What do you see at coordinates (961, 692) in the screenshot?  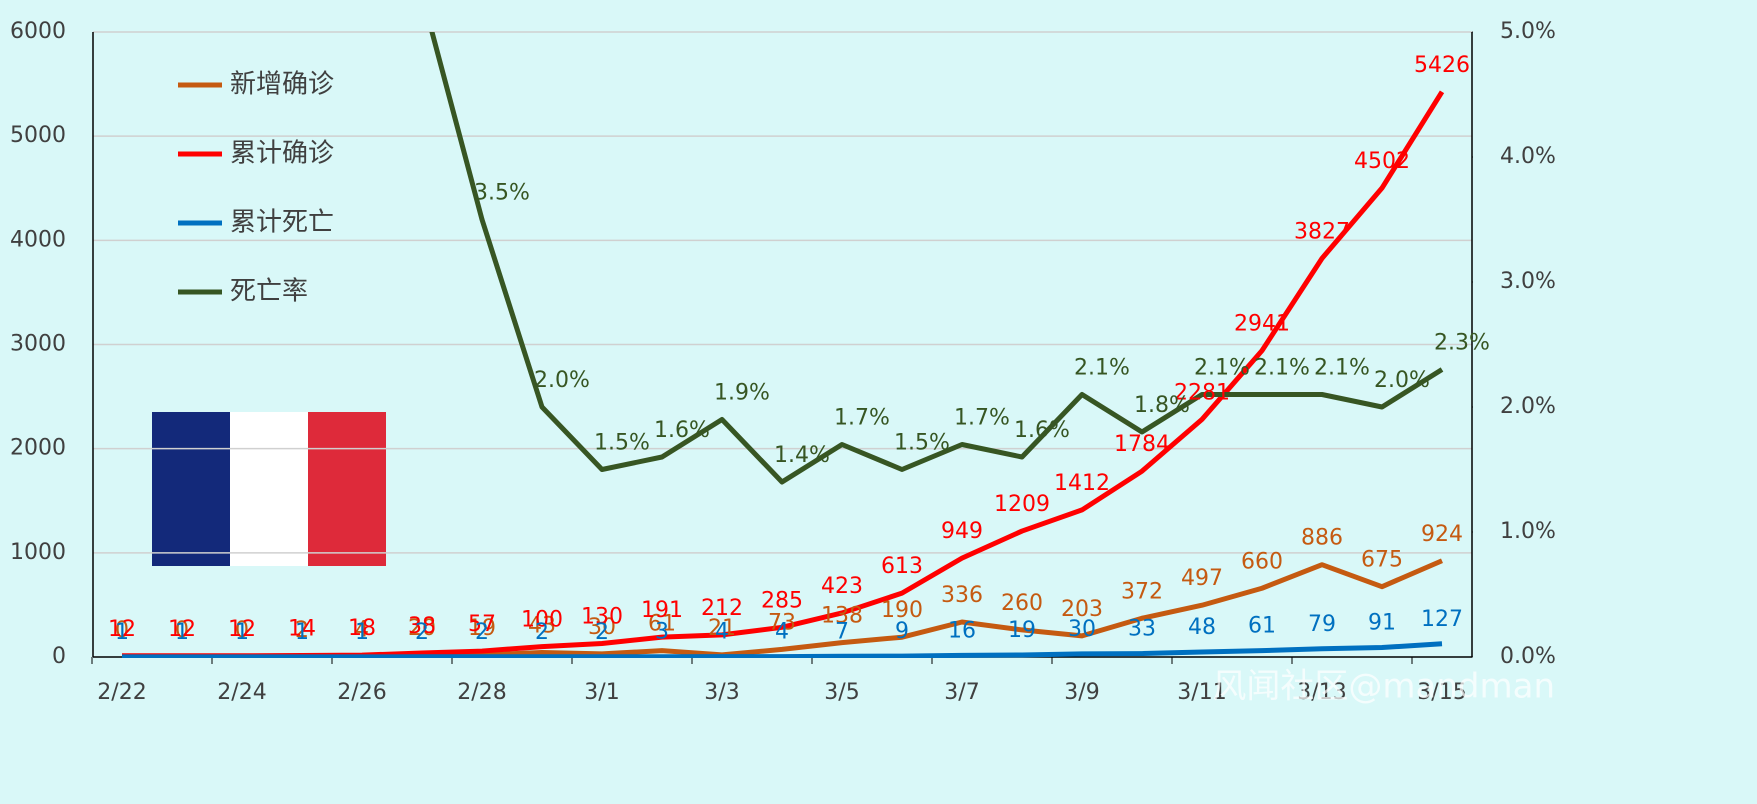 I see `x-tick-label: 3/7` at bounding box center [961, 692].